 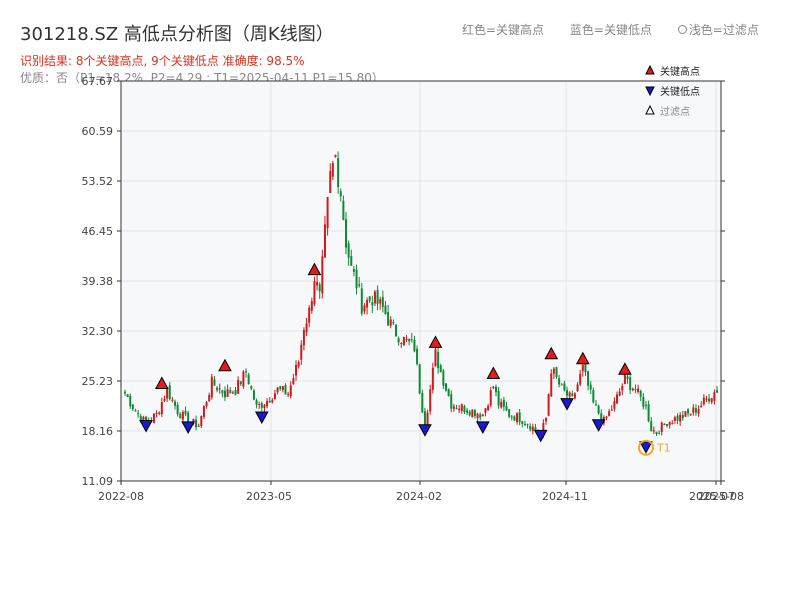 What do you see at coordinates (625, 368) in the screenshot?
I see `key-high-marker` at bounding box center [625, 368].